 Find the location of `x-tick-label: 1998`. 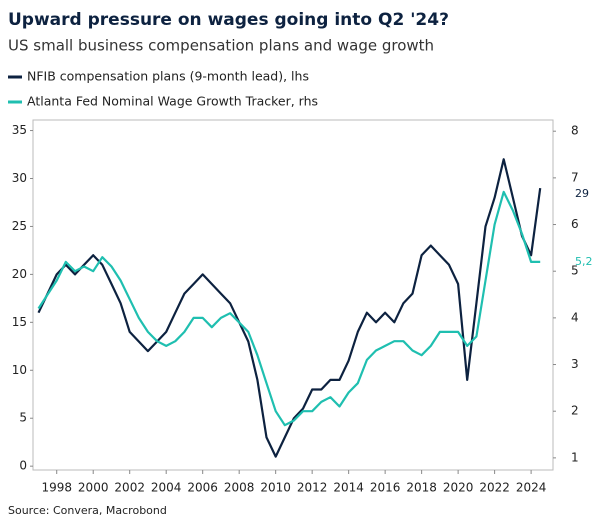

x-tick-label: 1998 is located at coordinates (56, 488).